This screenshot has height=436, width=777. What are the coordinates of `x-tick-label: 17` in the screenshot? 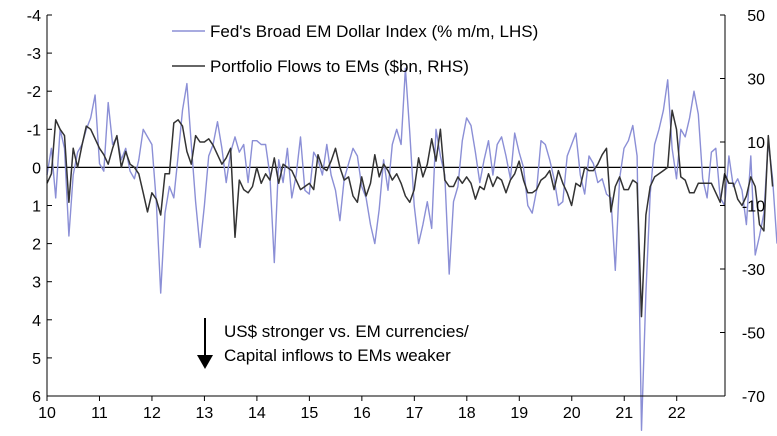 It's located at (414, 413).